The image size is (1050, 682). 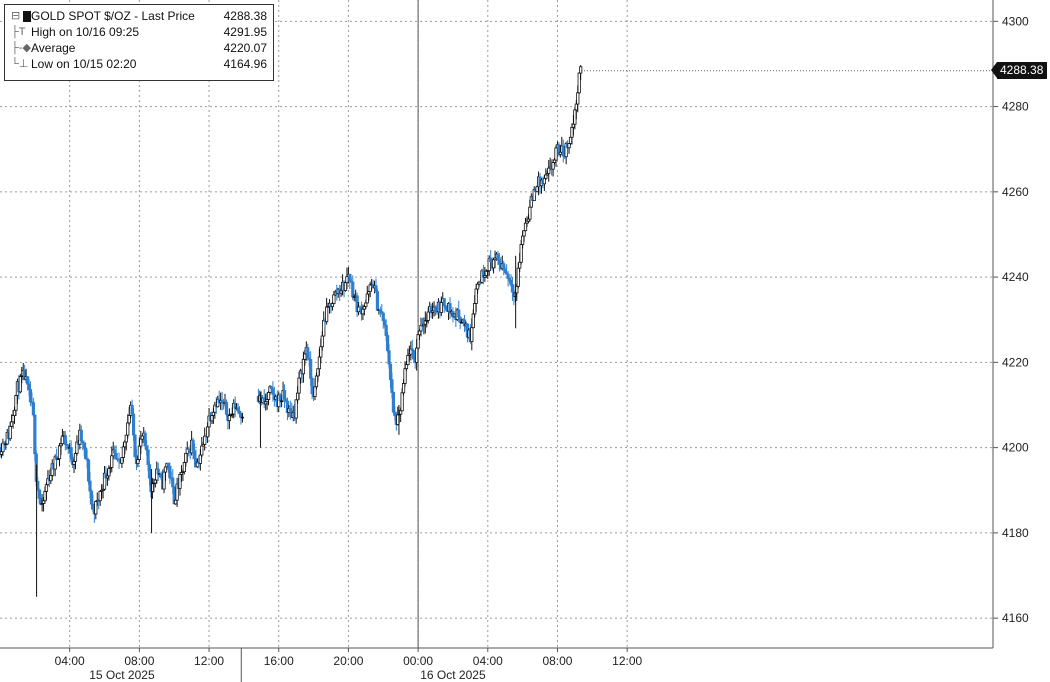 What do you see at coordinates (245, 64) in the screenshot?
I see `legend-row-value: 4164.96` at bounding box center [245, 64].